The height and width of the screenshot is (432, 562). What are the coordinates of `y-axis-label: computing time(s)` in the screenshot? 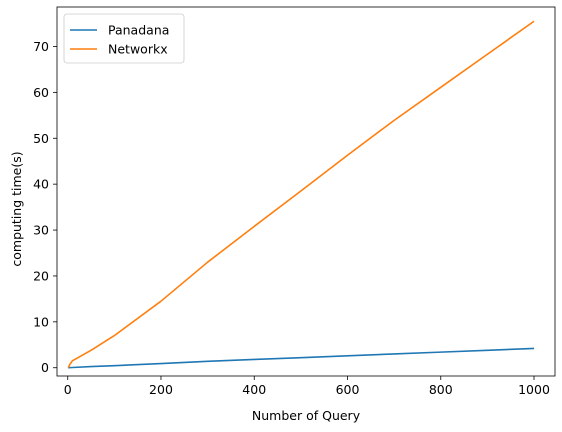 It's located at (16, 208).